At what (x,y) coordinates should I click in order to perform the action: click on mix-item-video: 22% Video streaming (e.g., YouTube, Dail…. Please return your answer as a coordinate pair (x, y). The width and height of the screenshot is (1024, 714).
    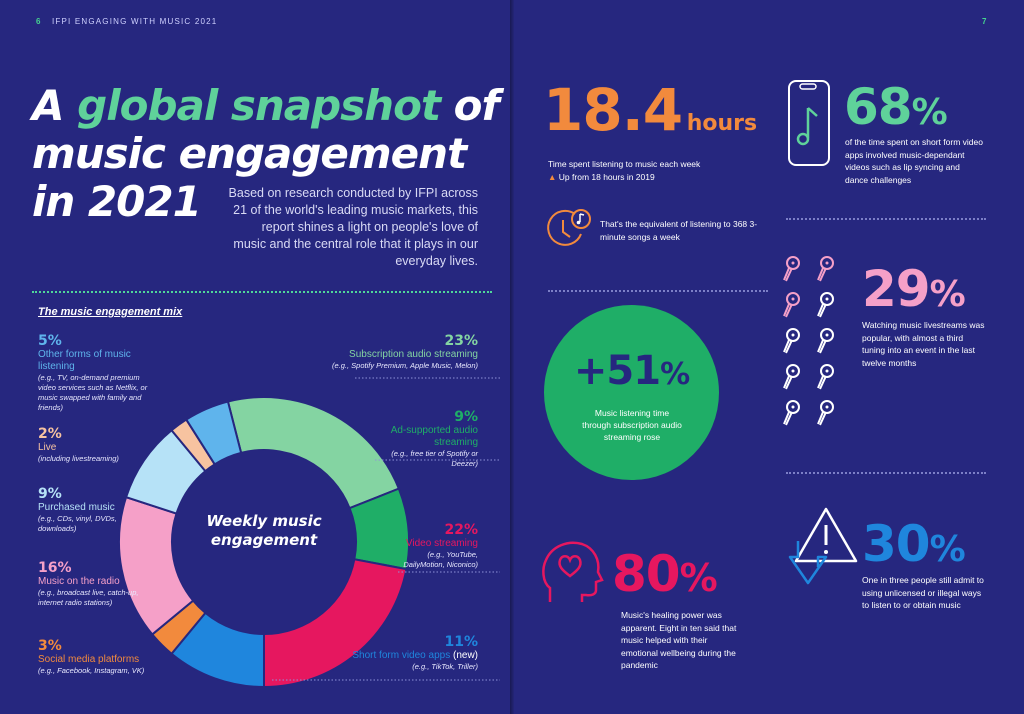
    Looking at the image, I should click on (433, 546).